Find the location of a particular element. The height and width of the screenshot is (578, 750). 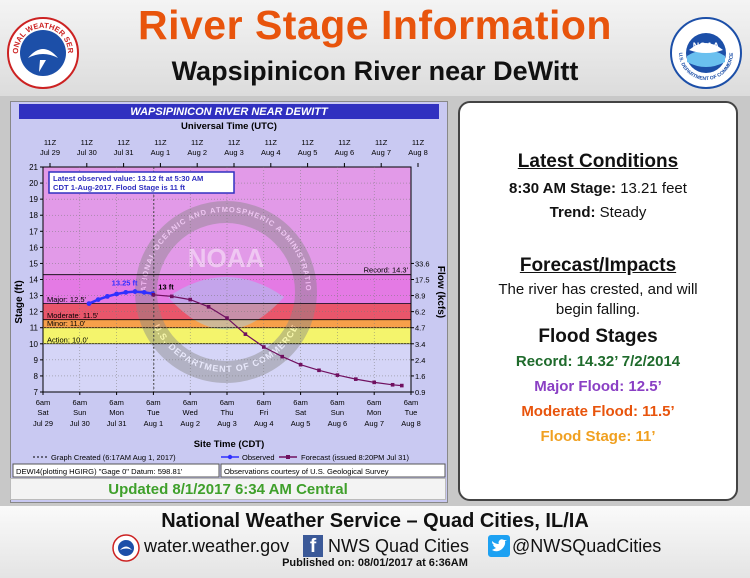

flow-tick-label: 6.2 is located at coordinates (420, 312).